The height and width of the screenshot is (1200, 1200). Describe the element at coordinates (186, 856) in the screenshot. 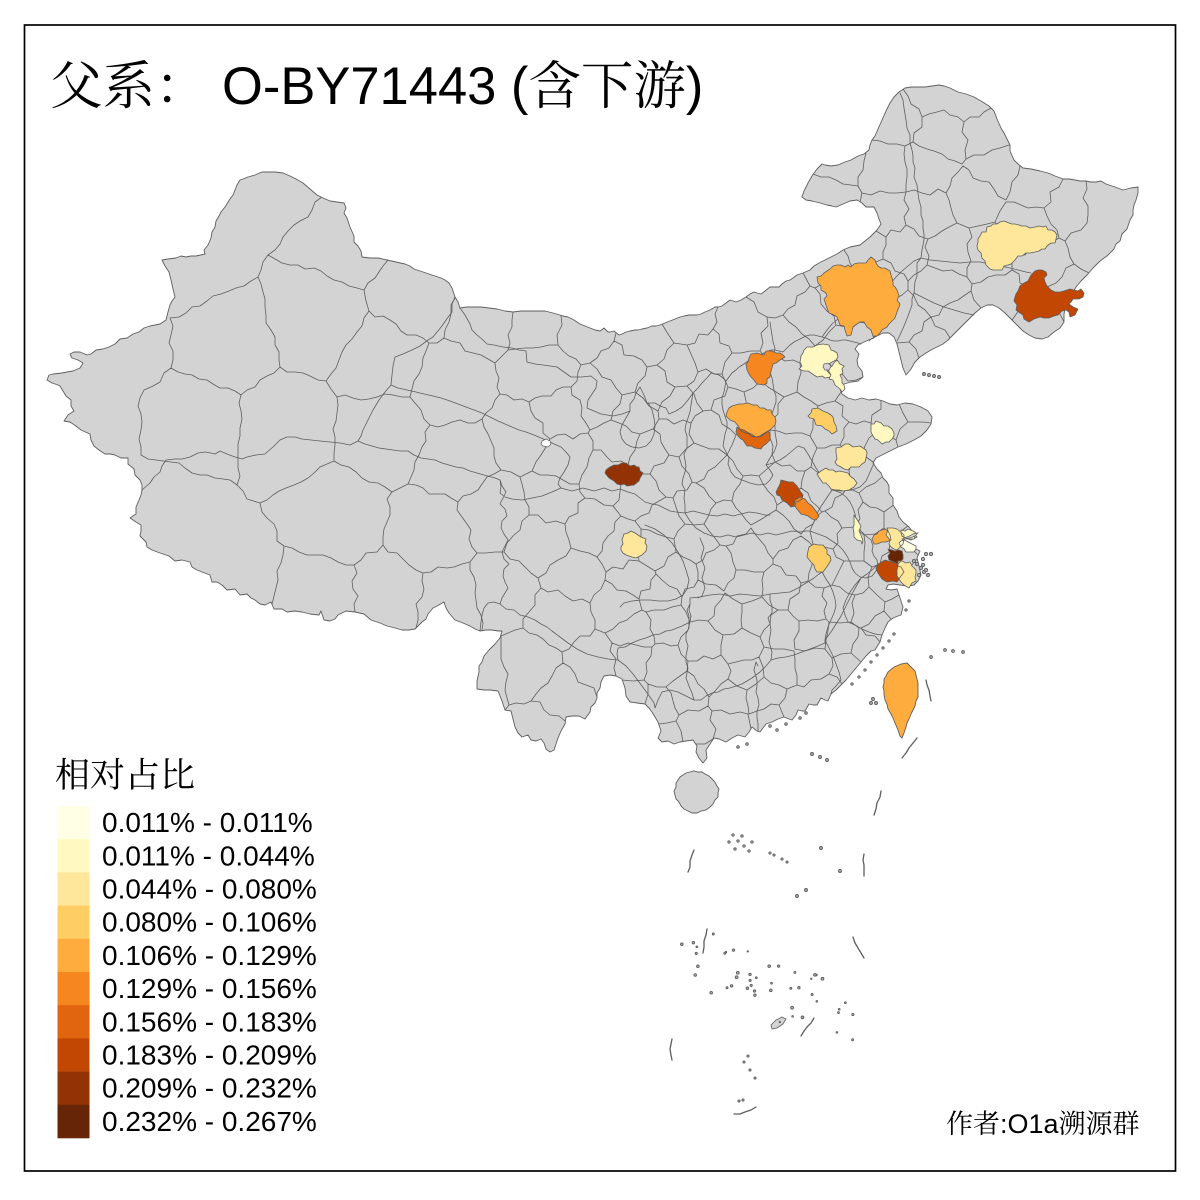

I see `legend-row: 0.011% - 0.044%` at that location.